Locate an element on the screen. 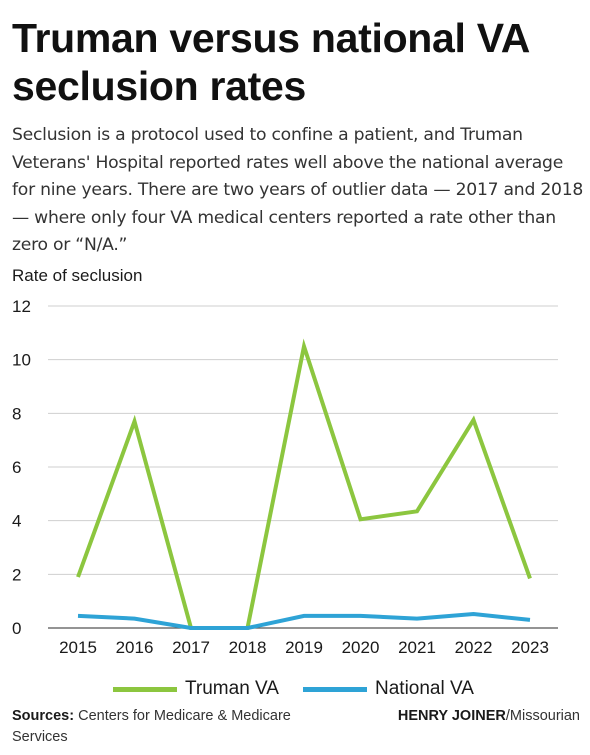  x-tick-label: 2019 is located at coordinates (304, 647).